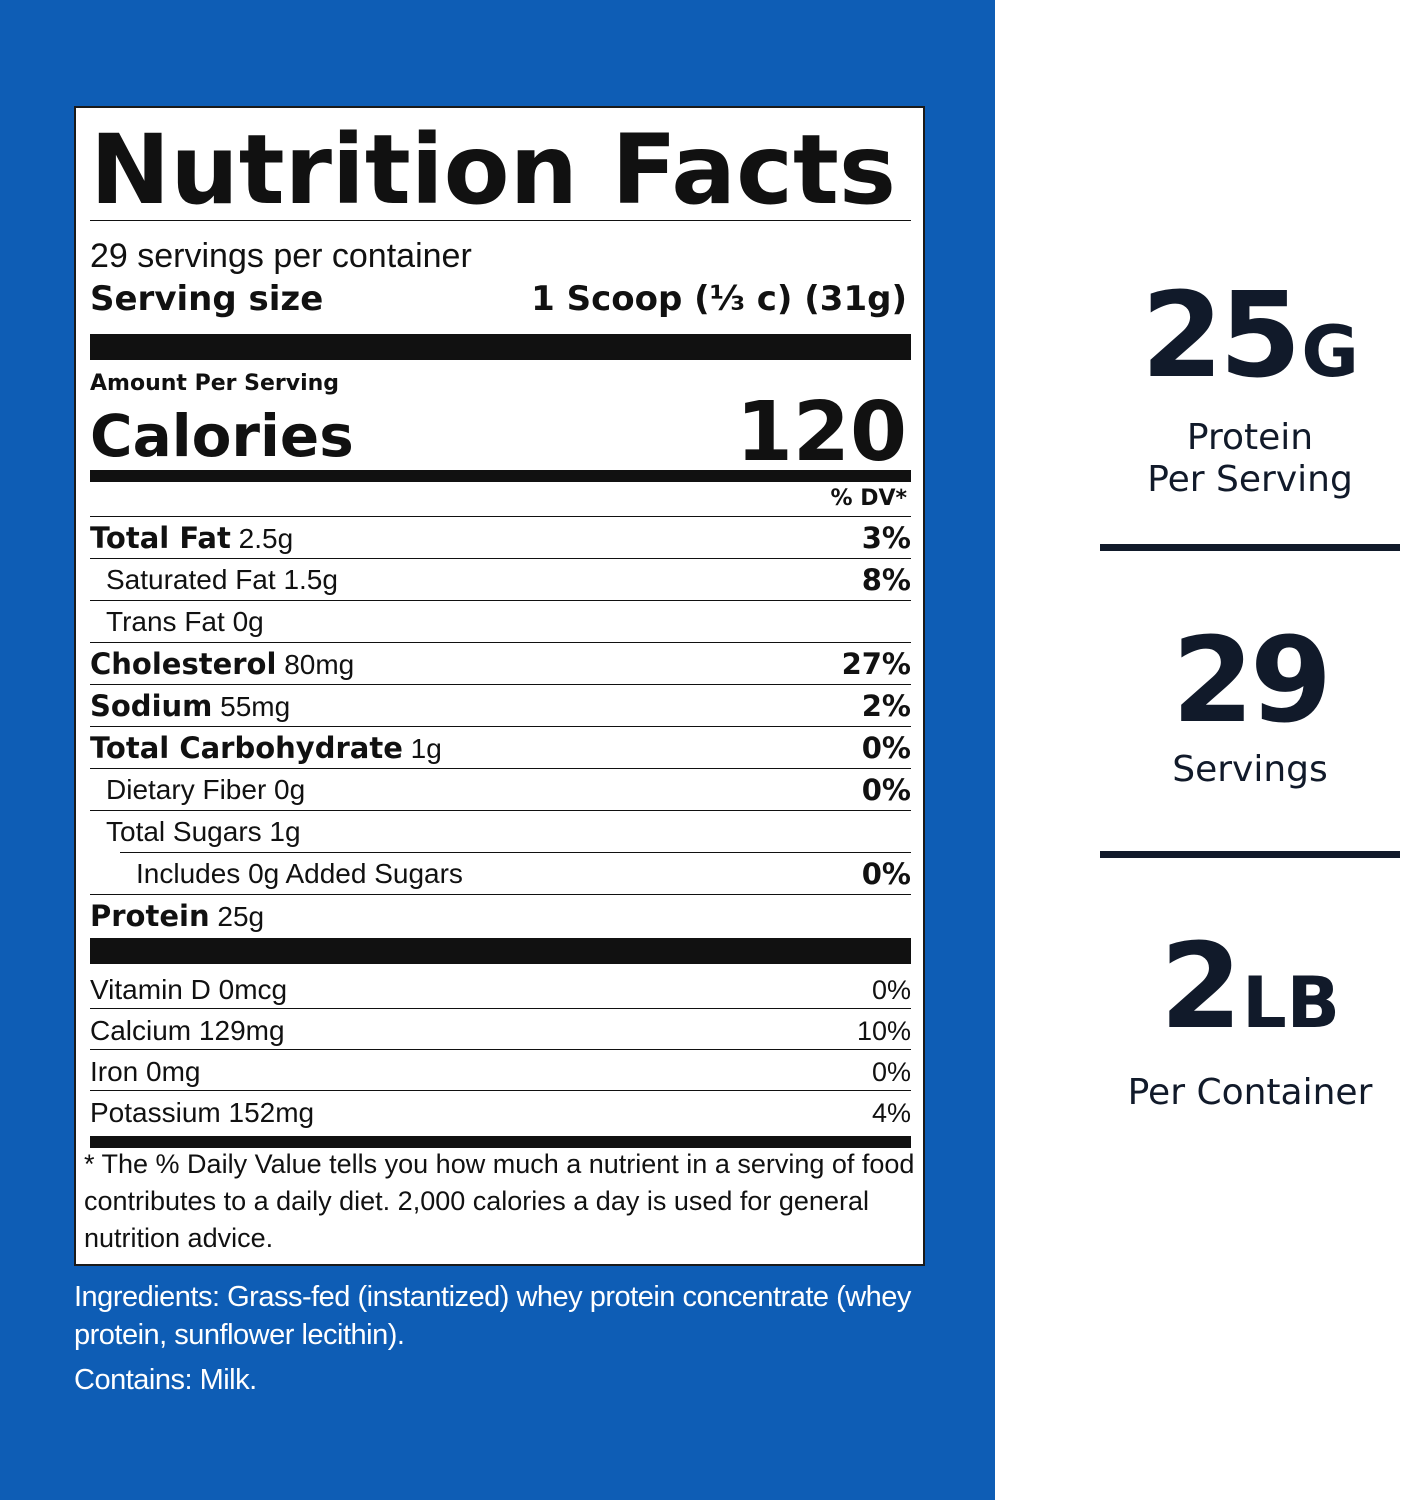  I want to click on nutrient-name: Total Fat, so click(160, 538).